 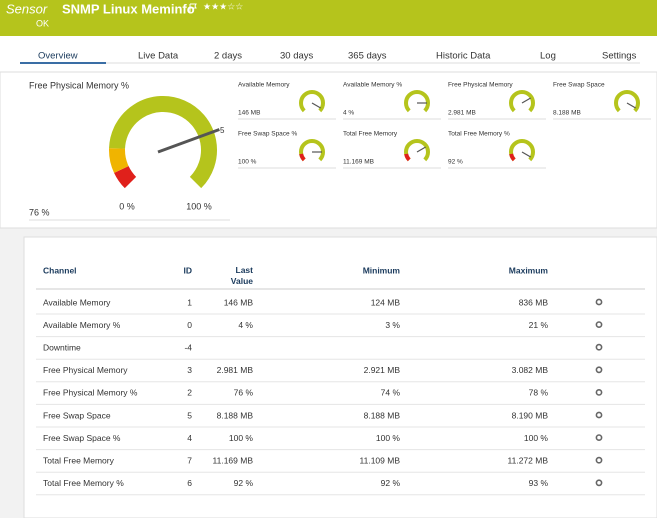 What do you see at coordinates (199, 206) in the screenshot?
I see `main-gauge-max: 100 %` at bounding box center [199, 206].